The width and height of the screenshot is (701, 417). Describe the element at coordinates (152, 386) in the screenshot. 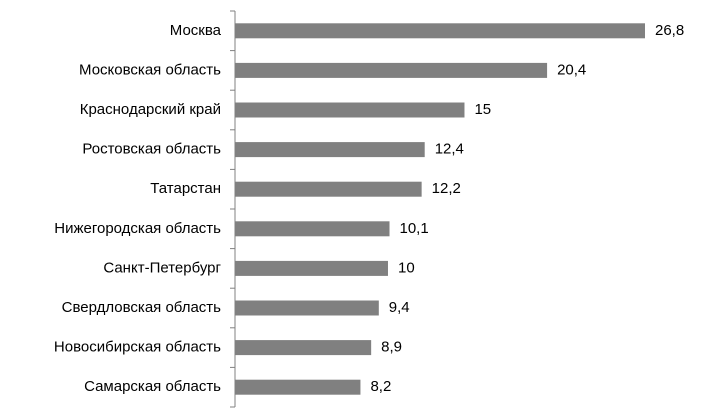

I see `category-label: Самарская область` at that location.